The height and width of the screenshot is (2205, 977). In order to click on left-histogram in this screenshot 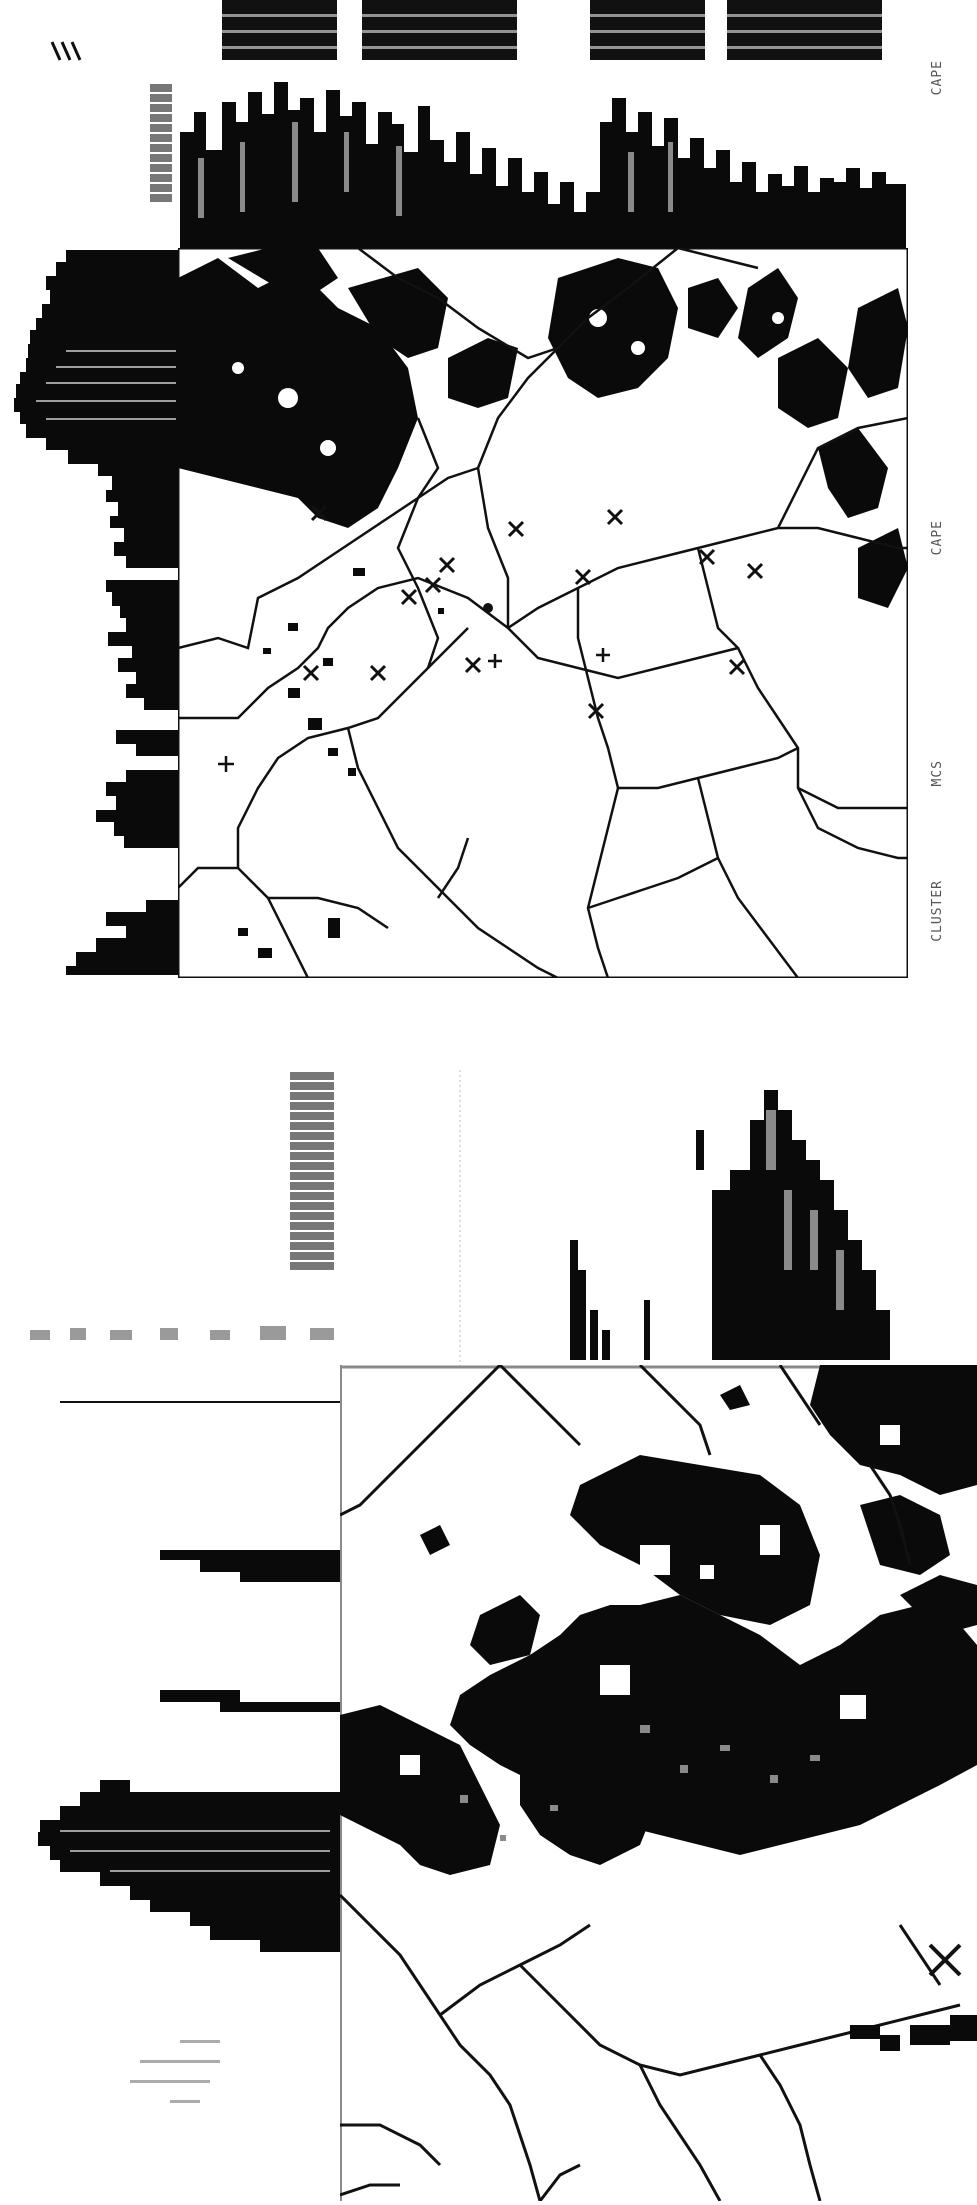, I will do `click(92, 612)`.